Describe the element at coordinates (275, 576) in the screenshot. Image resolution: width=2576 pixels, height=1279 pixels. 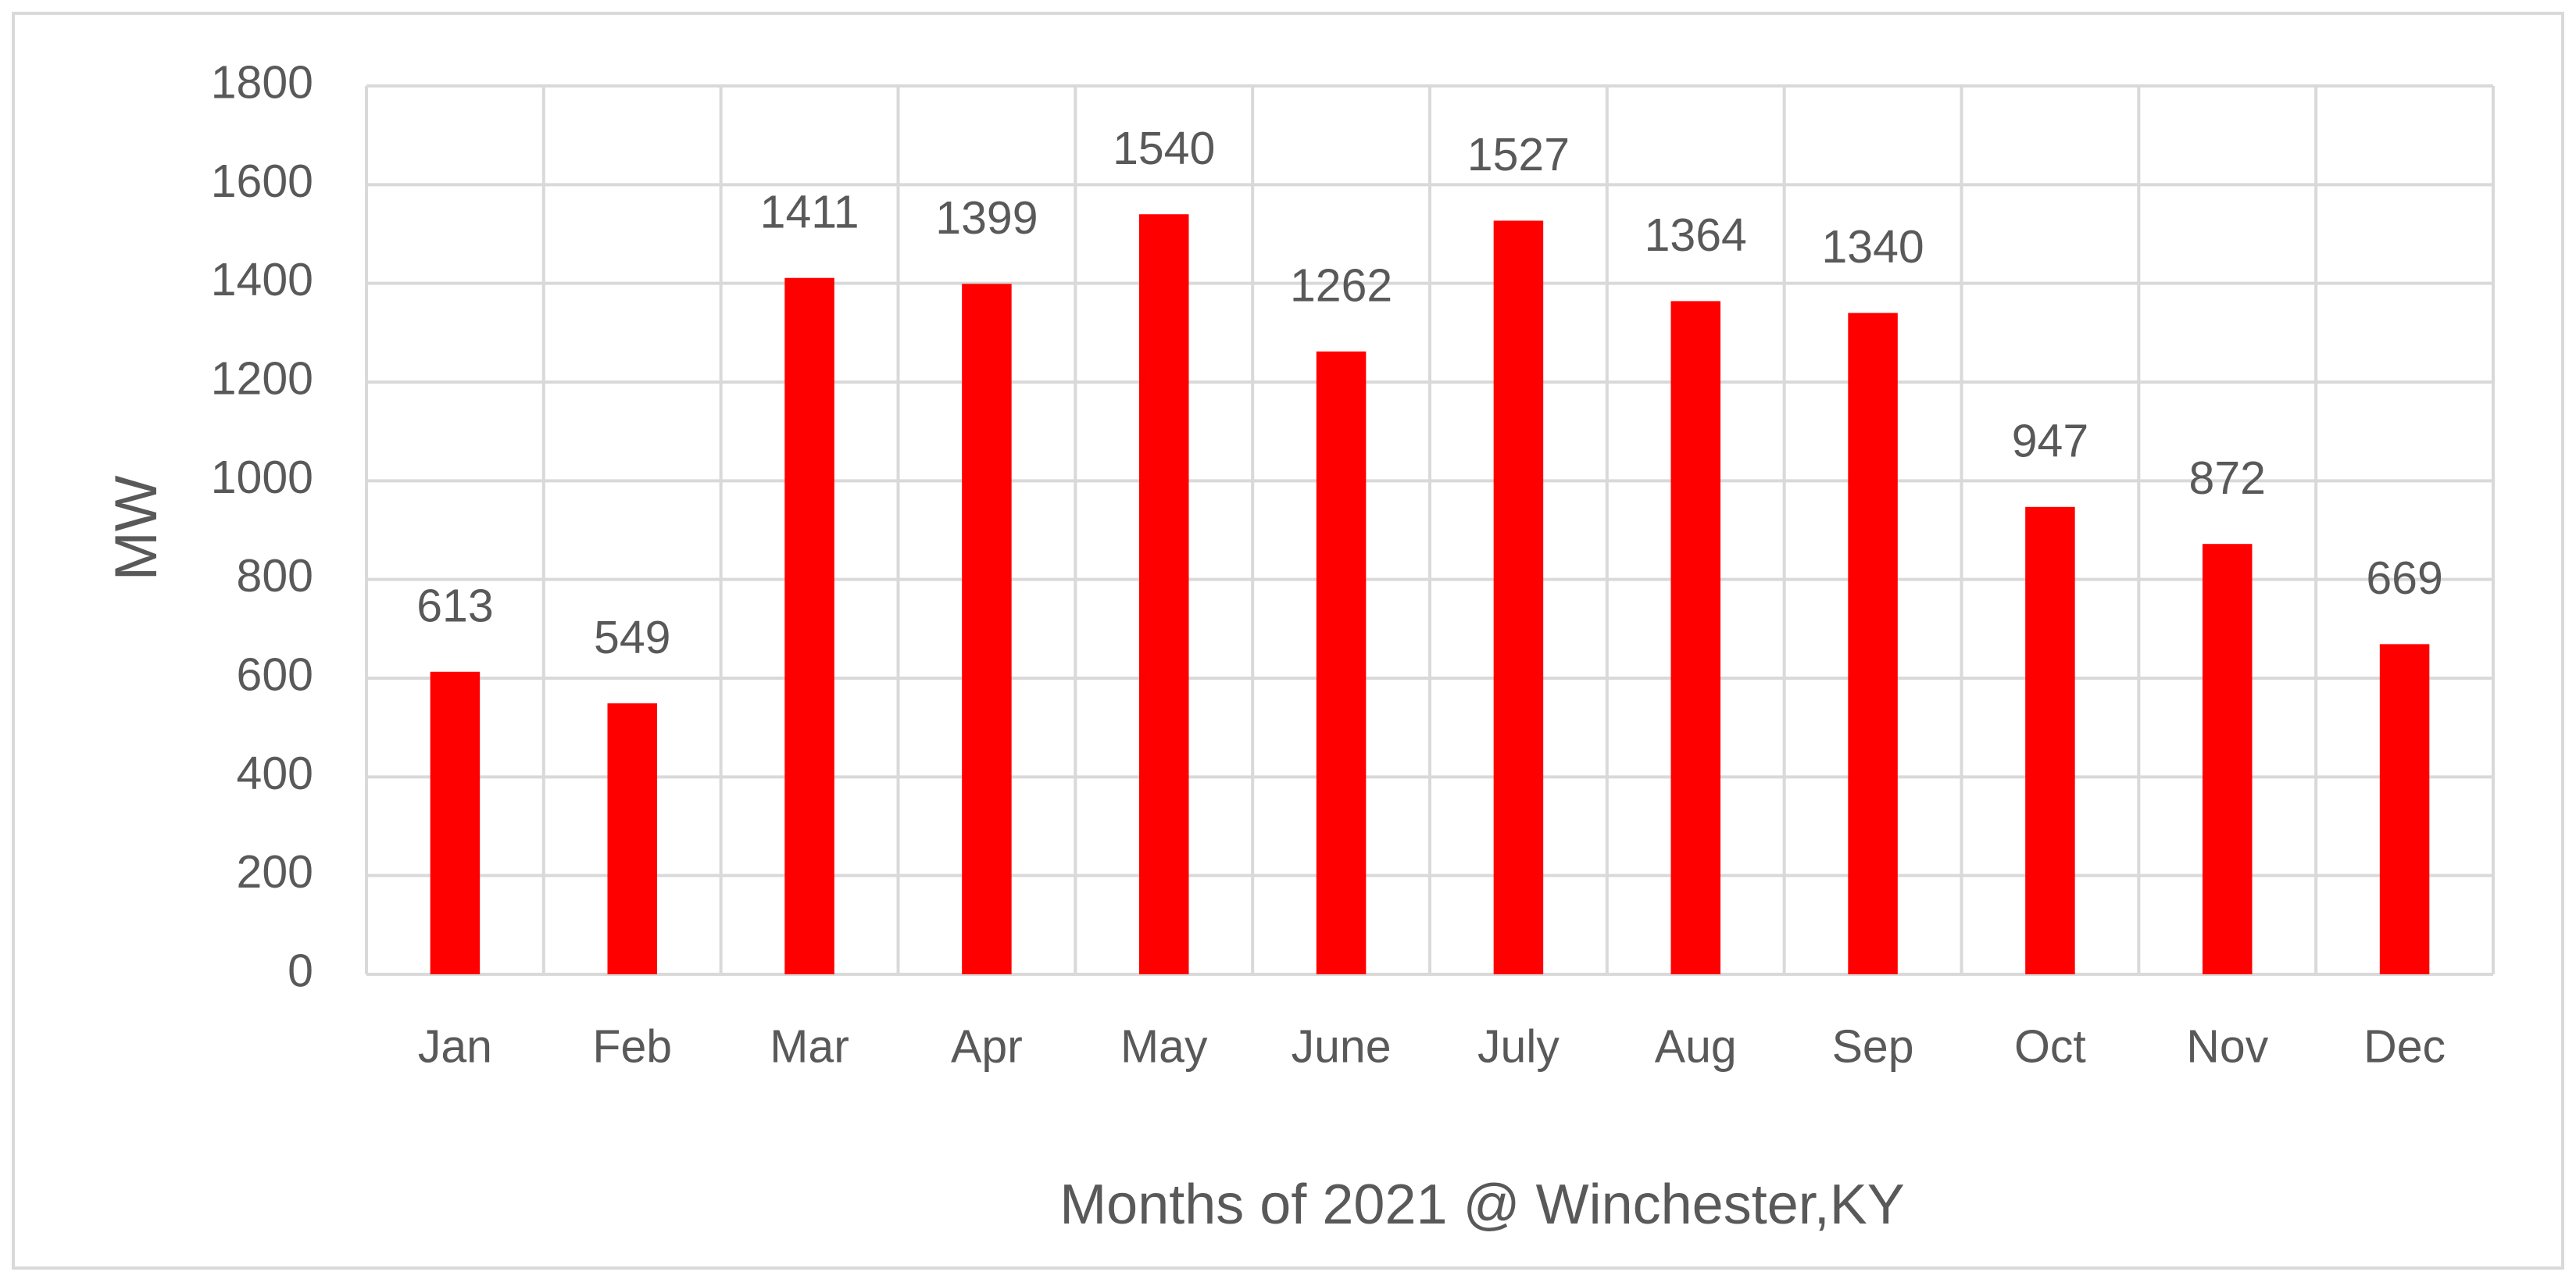
I see `y-tick-label: 800` at that location.